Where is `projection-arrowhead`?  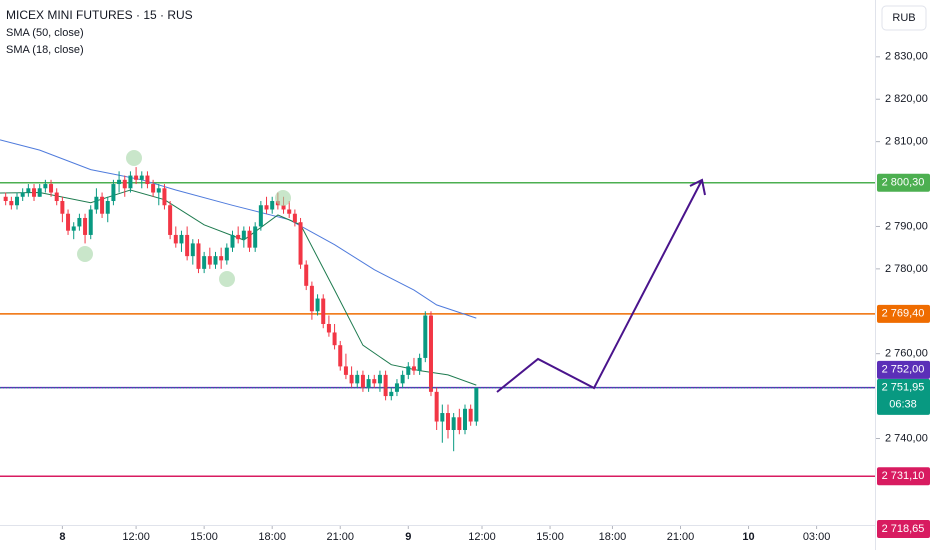
projection-arrowhead is located at coordinates (697, 187).